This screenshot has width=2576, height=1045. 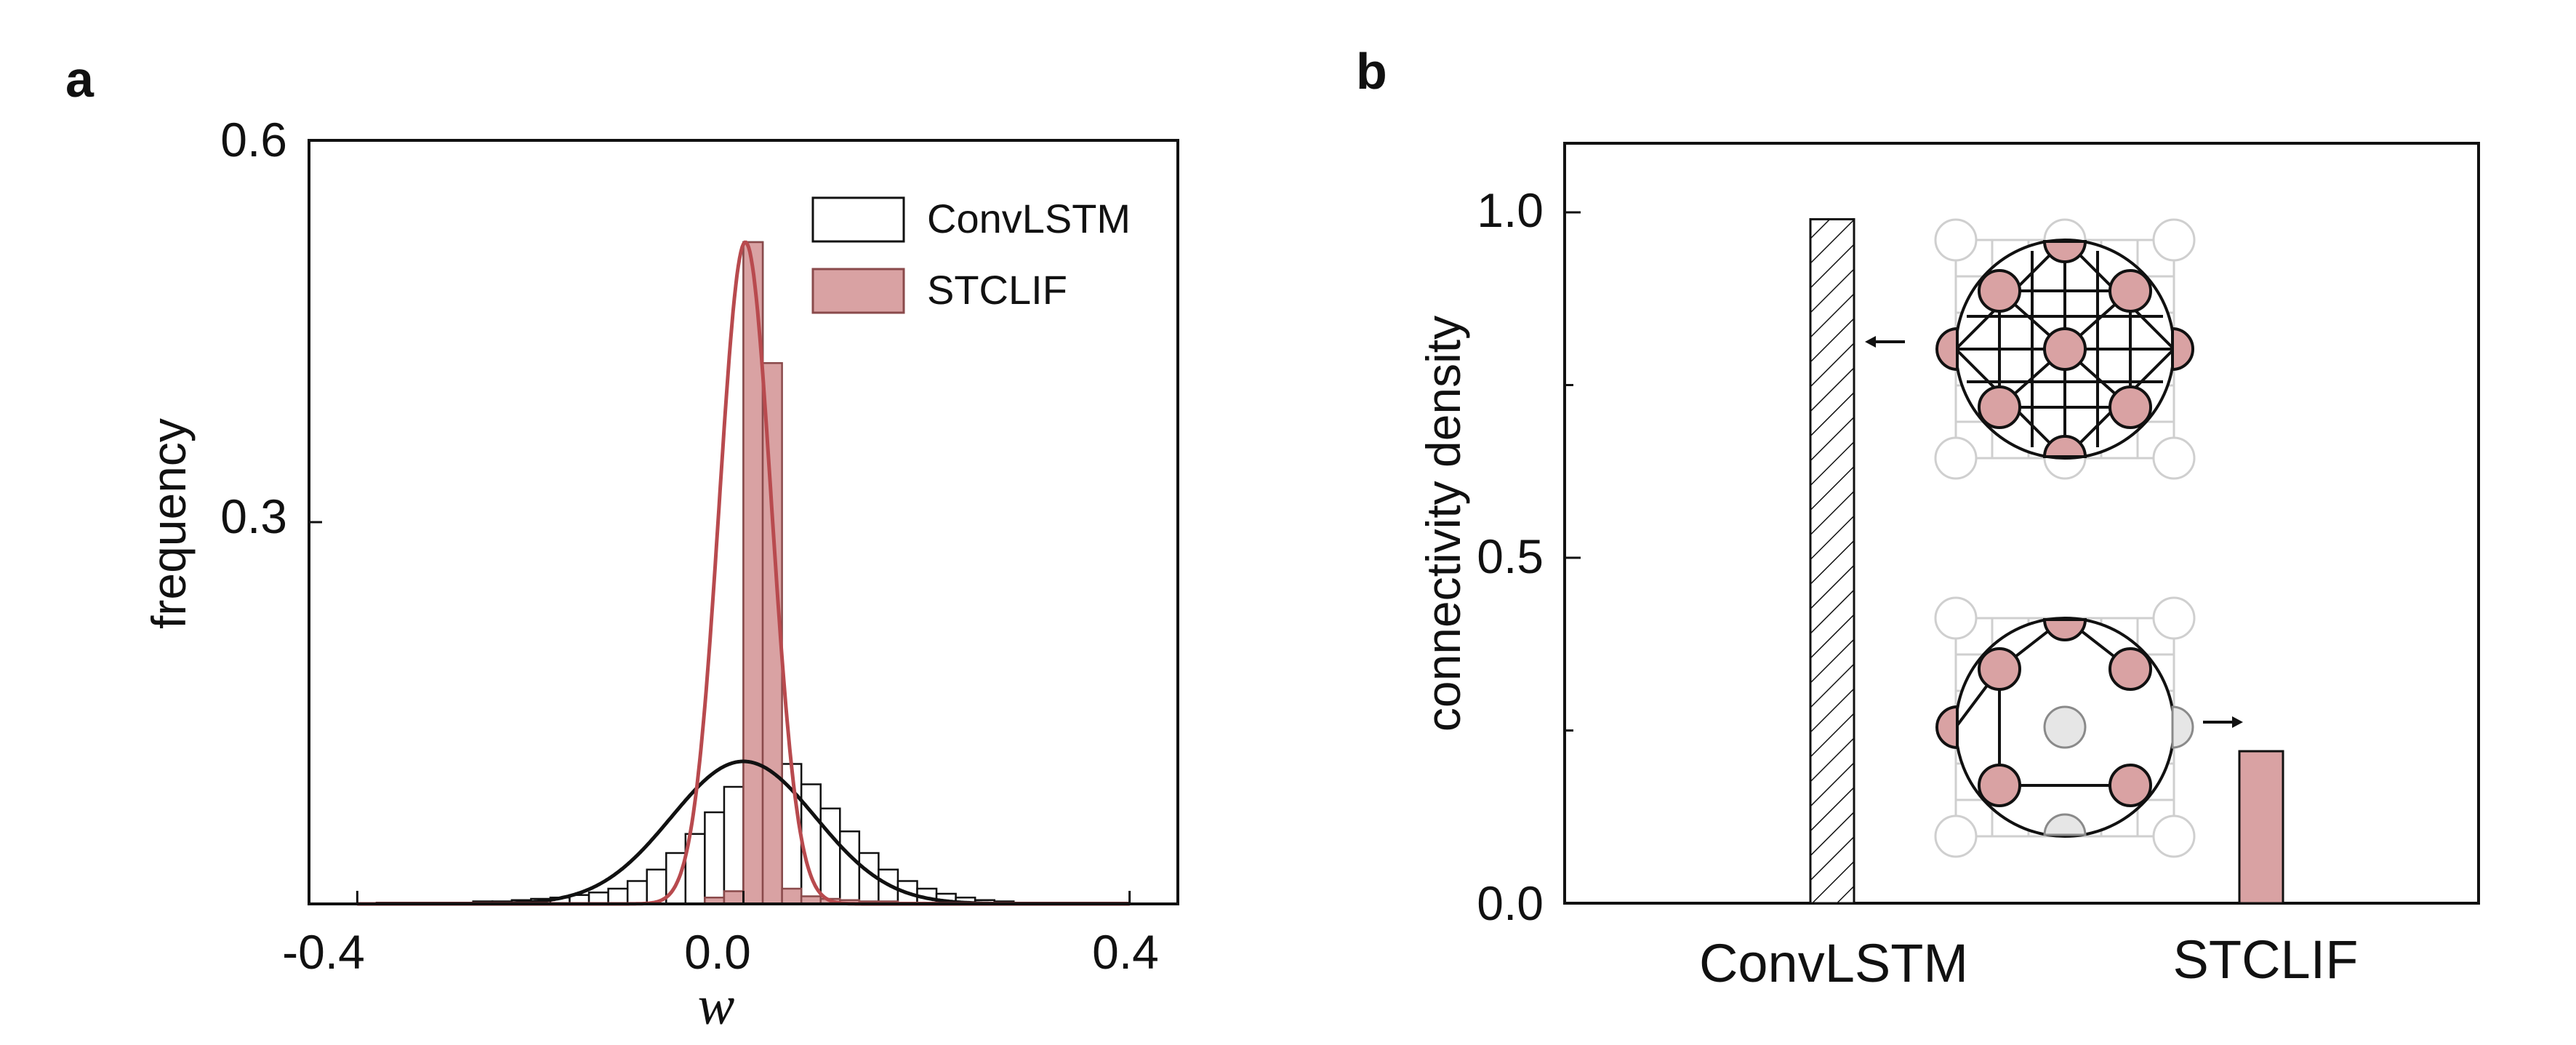 I want to click on panel-a-legend: ConvLSTM STCLIF, so click(x=971, y=255).